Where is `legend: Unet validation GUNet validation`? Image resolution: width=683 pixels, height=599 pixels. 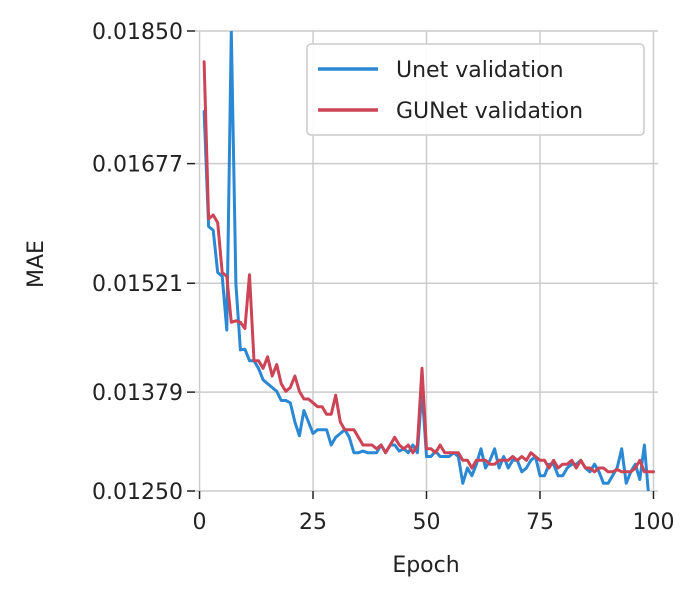
legend: Unet validation GUNet validation is located at coordinates (475, 89).